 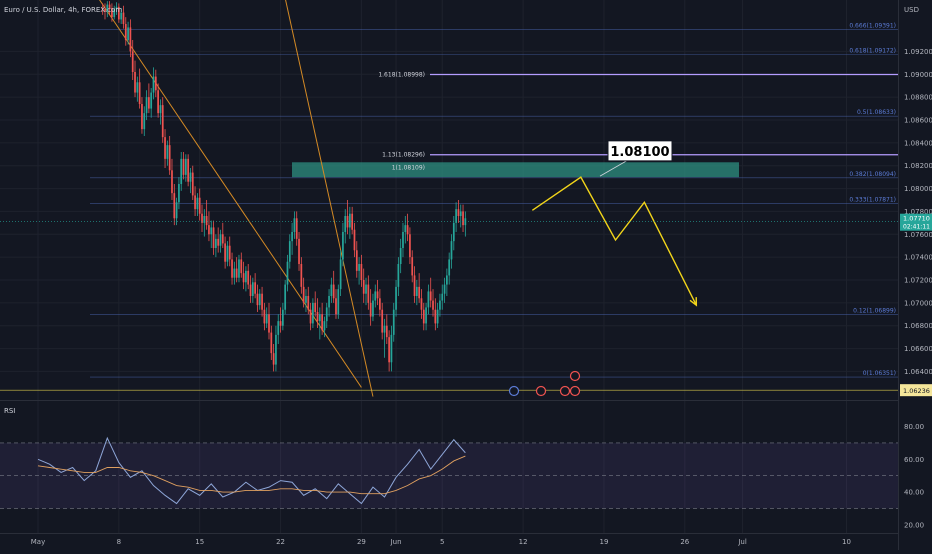 I want to click on price-tick-label: 1.07800, so click(x=918, y=212).